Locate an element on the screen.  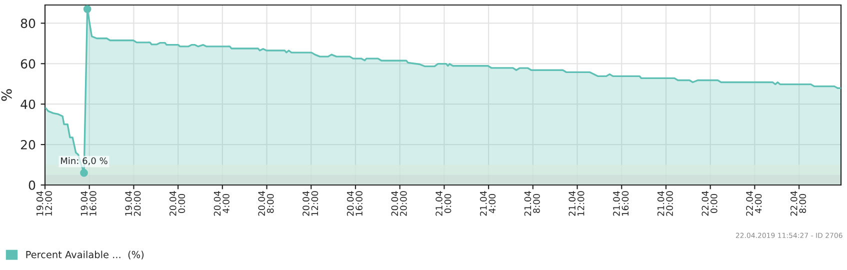
x-tick-label: 20.04 20:00 is located at coordinates (399, 203).